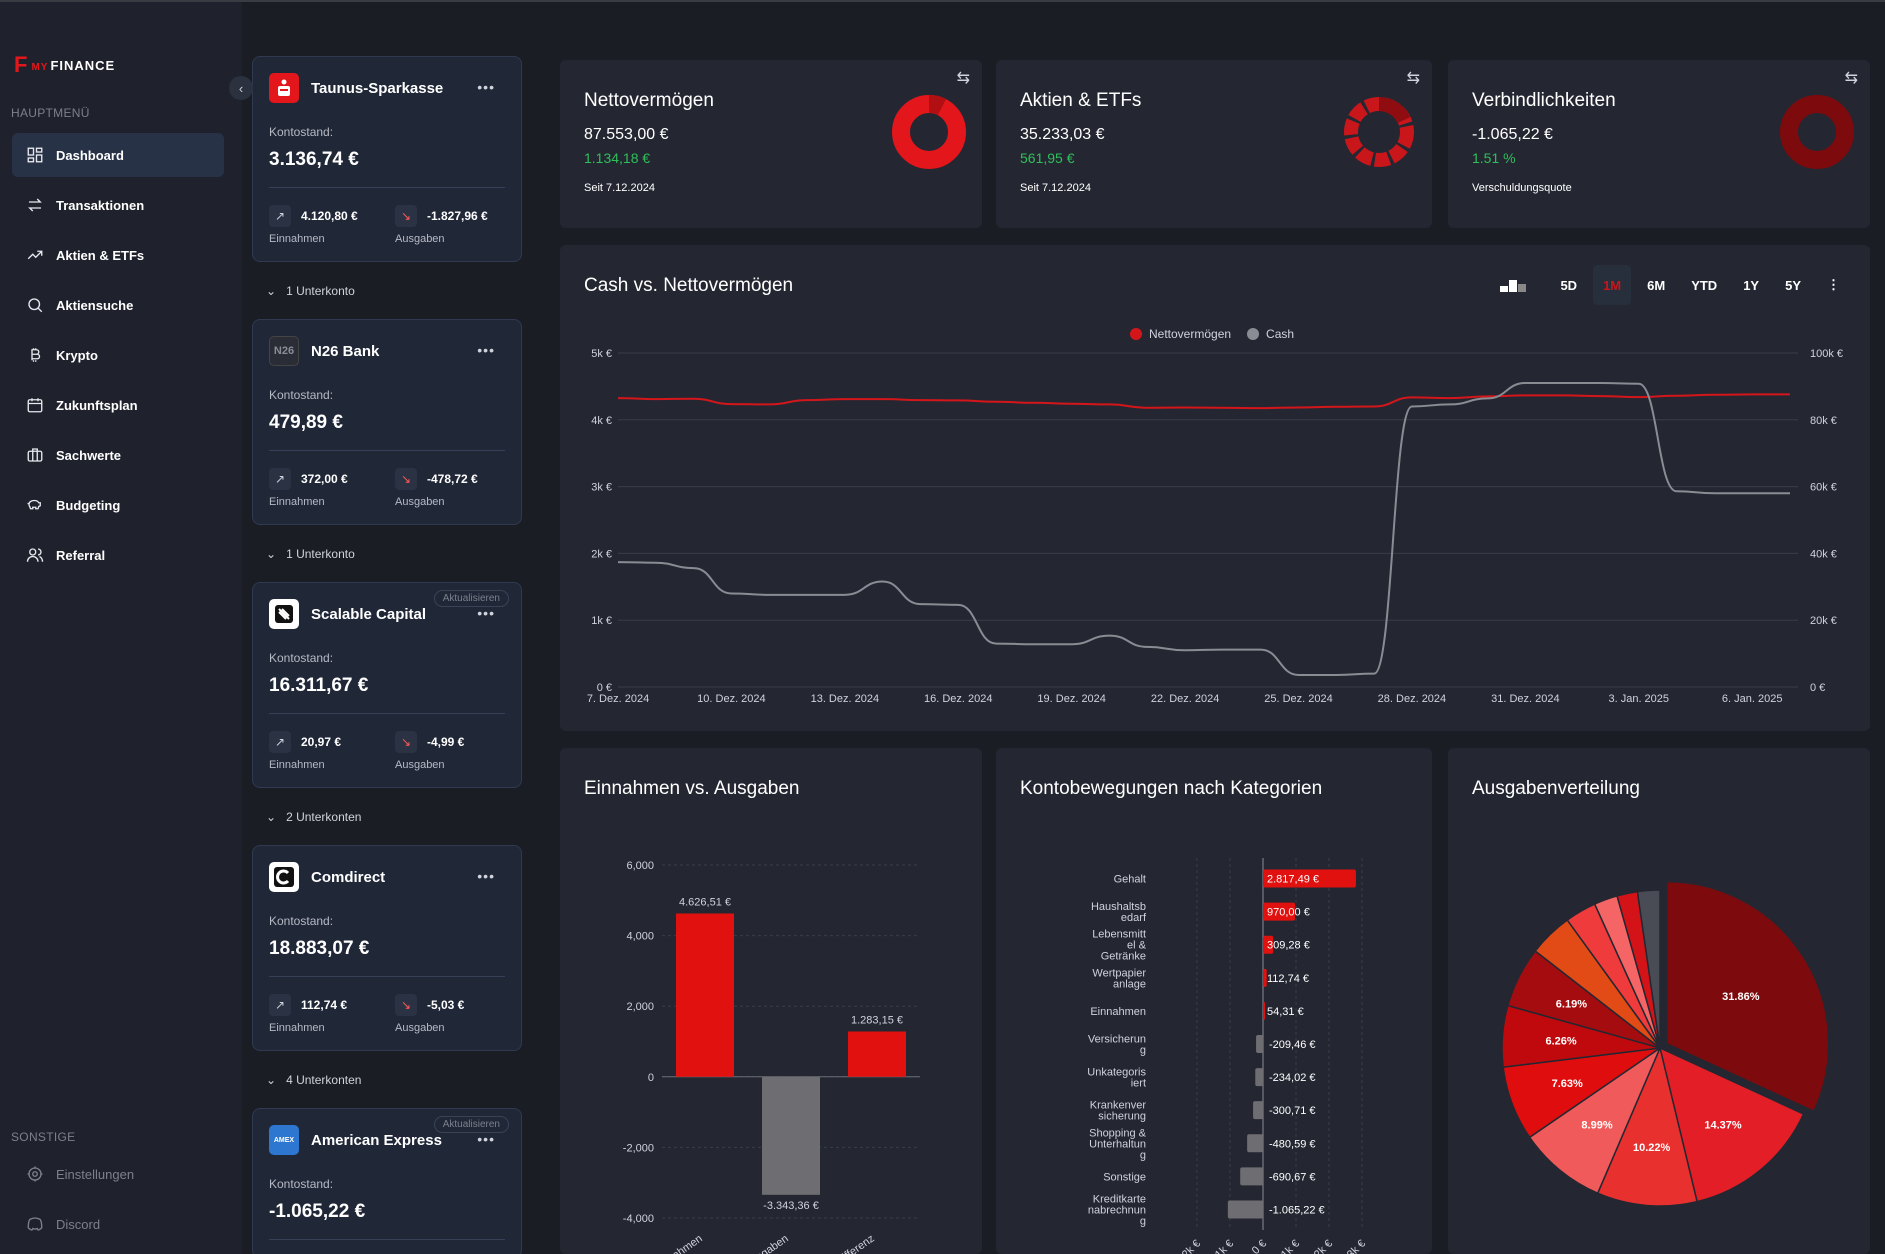  Describe the element at coordinates (441, 225) in the screenshot. I see `expense-summary: ↘ -1.827,96 € Ausgaben` at that location.